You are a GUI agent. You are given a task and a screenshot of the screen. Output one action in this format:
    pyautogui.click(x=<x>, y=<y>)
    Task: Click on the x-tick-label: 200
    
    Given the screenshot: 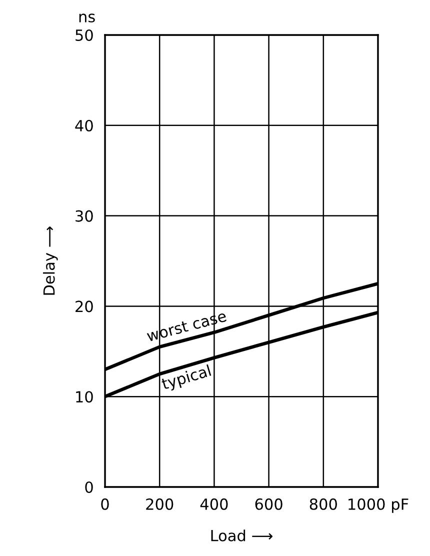 What is the action you would take?
    pyautogui.click(x=160, y=504)
    